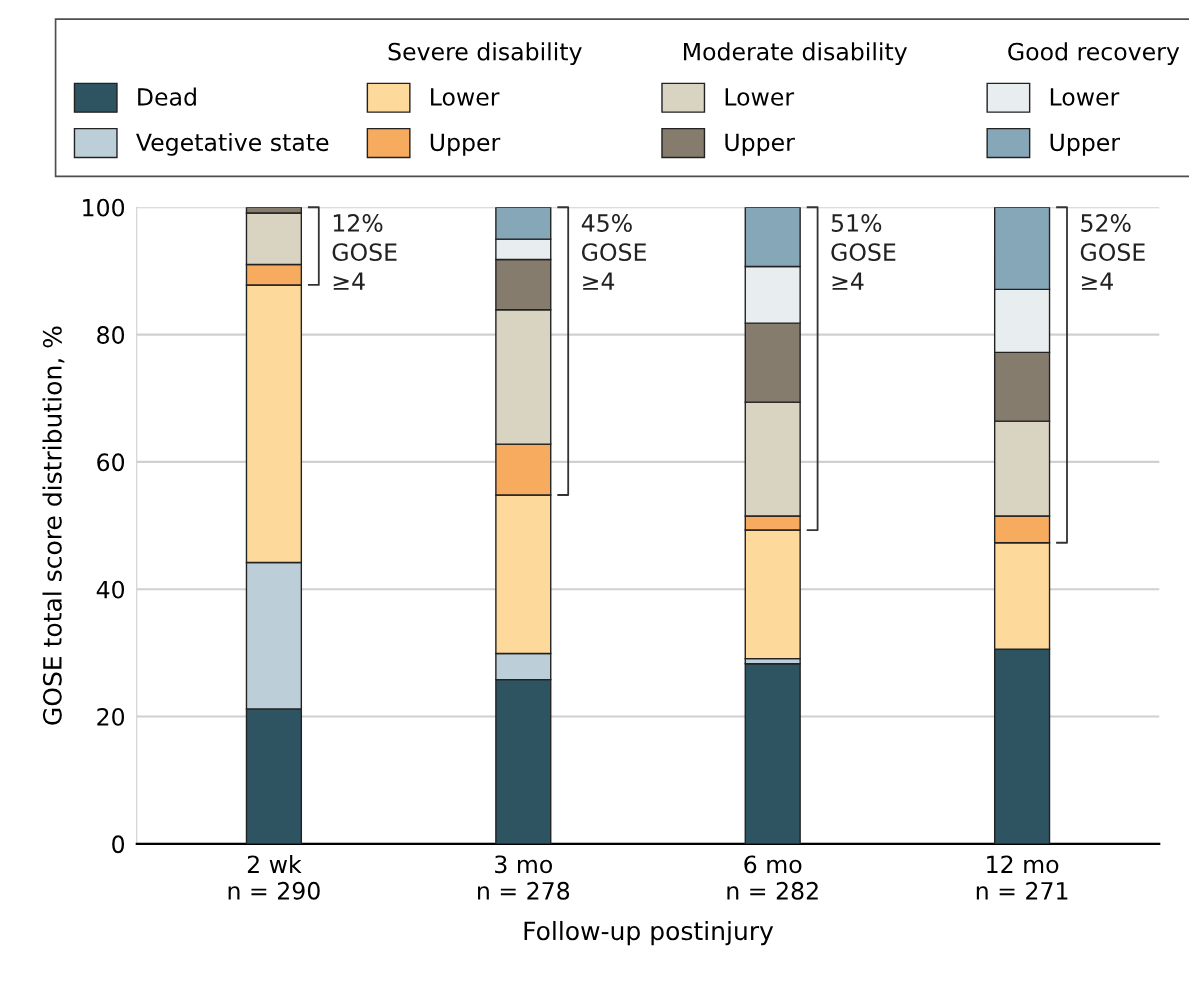  What do you see at coordinates (110, 589) in the screenshot?
I see `y-tick-label: 40` at bounding box center [110, 589].